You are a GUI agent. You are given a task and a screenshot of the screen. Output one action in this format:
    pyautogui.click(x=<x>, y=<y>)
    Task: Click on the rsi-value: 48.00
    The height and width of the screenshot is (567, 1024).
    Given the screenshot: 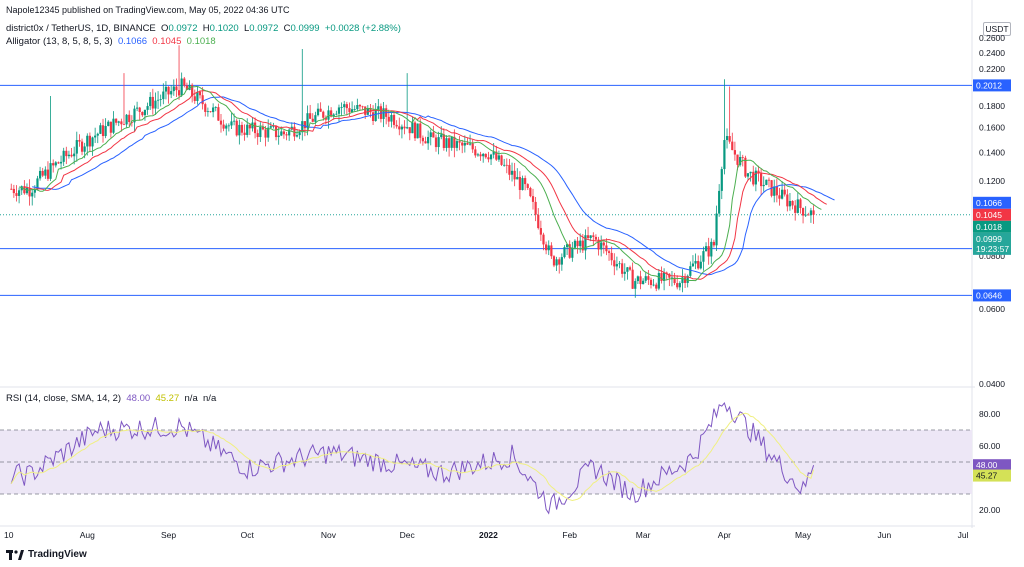 What is the action you would take?
    pyautogui.click(x=138, y=398)
    